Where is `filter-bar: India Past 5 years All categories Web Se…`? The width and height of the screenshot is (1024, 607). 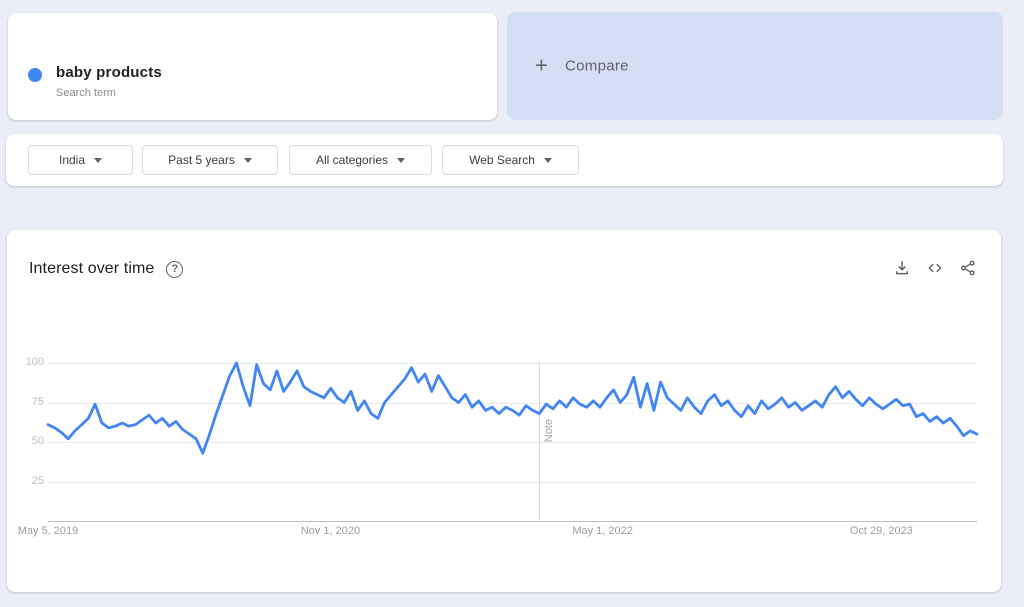 filter-bar: India Past 5 years All categories Web Se… is located at coordinates (504, 160).